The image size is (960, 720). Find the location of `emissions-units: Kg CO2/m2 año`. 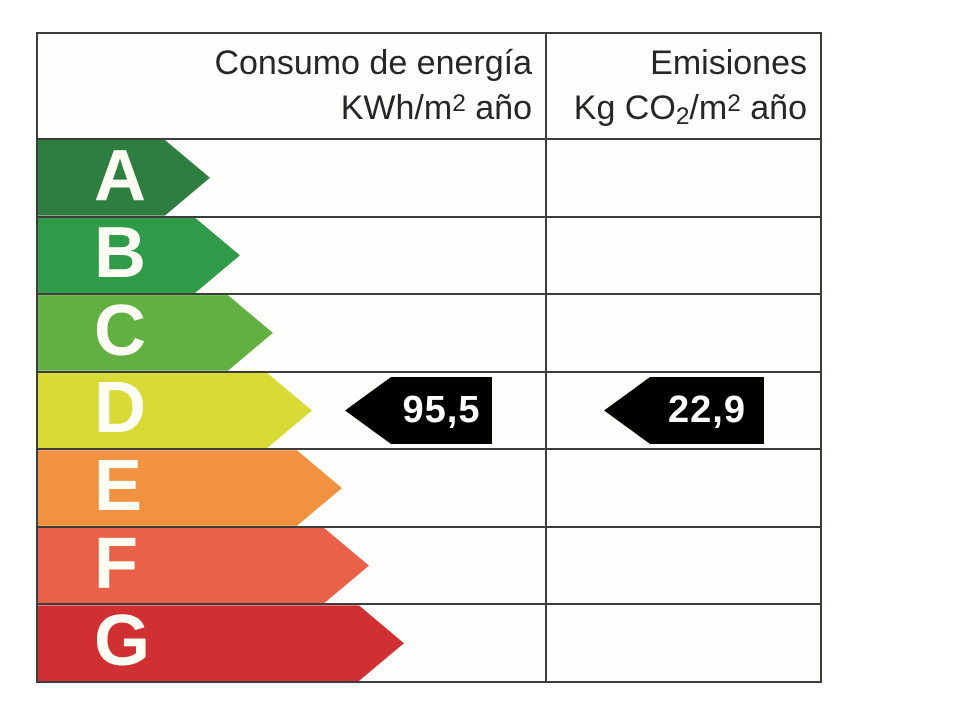

emissions-units: Kg CO2/m2 año is located at coordinates (690, 110).